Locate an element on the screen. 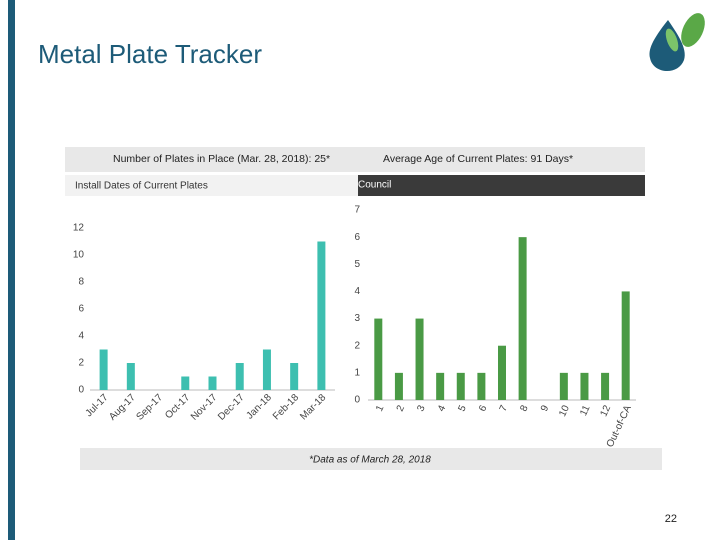 The image size is (720, 540). x-tick-label: Aug-17 is located at coordinates (122, 407).